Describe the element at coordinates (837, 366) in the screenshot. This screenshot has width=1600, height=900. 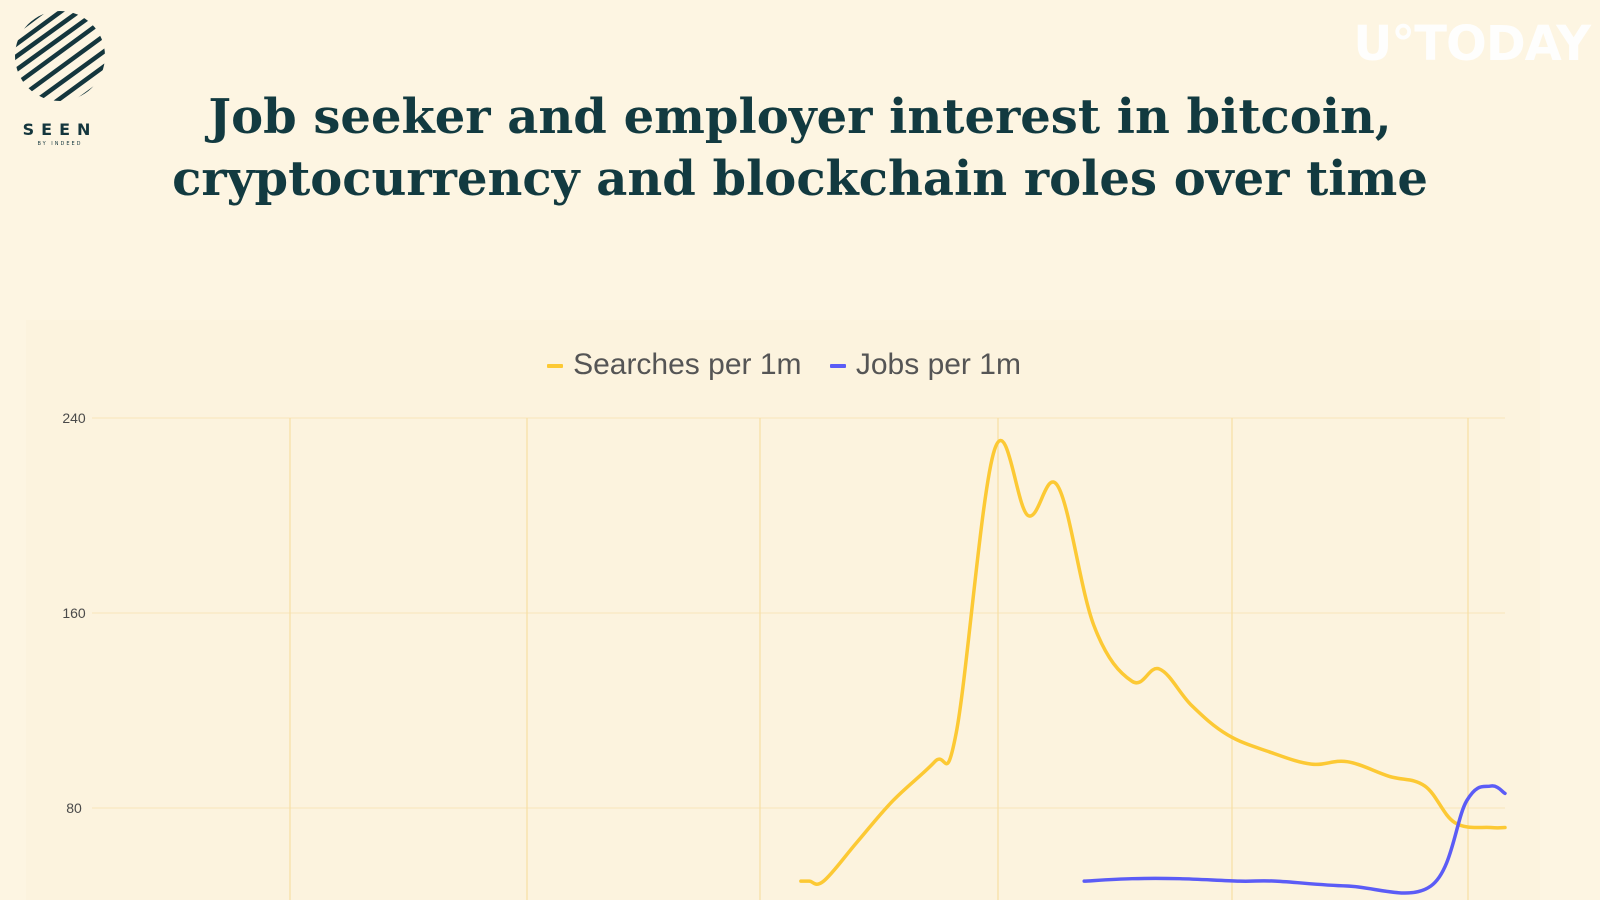
I see `legend-swatch-jobs` at that location.